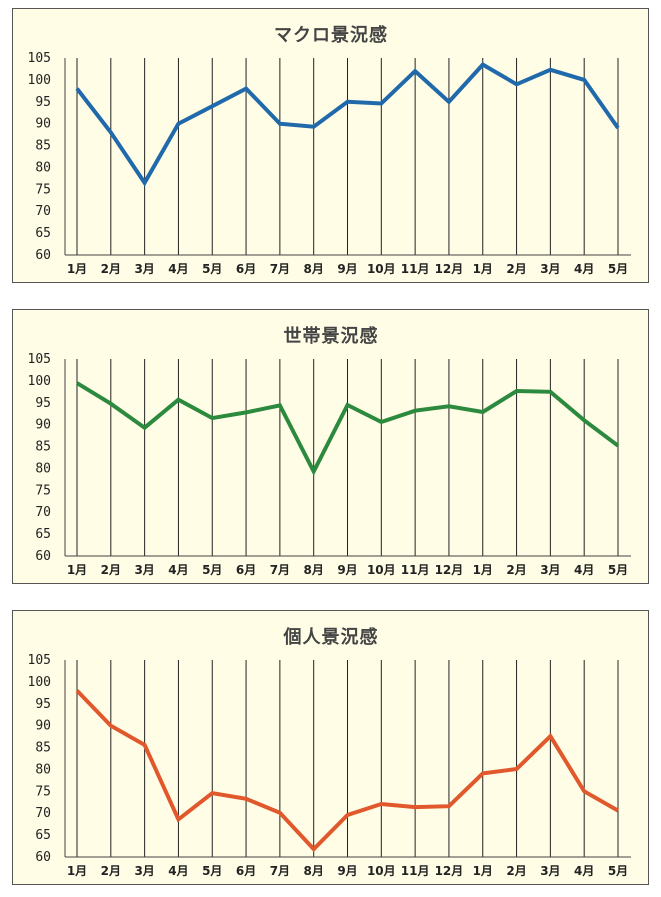 The width and height of the screenshot is (661, 897). Describe the element at coordinates (331, 637) in the screenshot. I see `chart-title: 個人景況感` at that location.